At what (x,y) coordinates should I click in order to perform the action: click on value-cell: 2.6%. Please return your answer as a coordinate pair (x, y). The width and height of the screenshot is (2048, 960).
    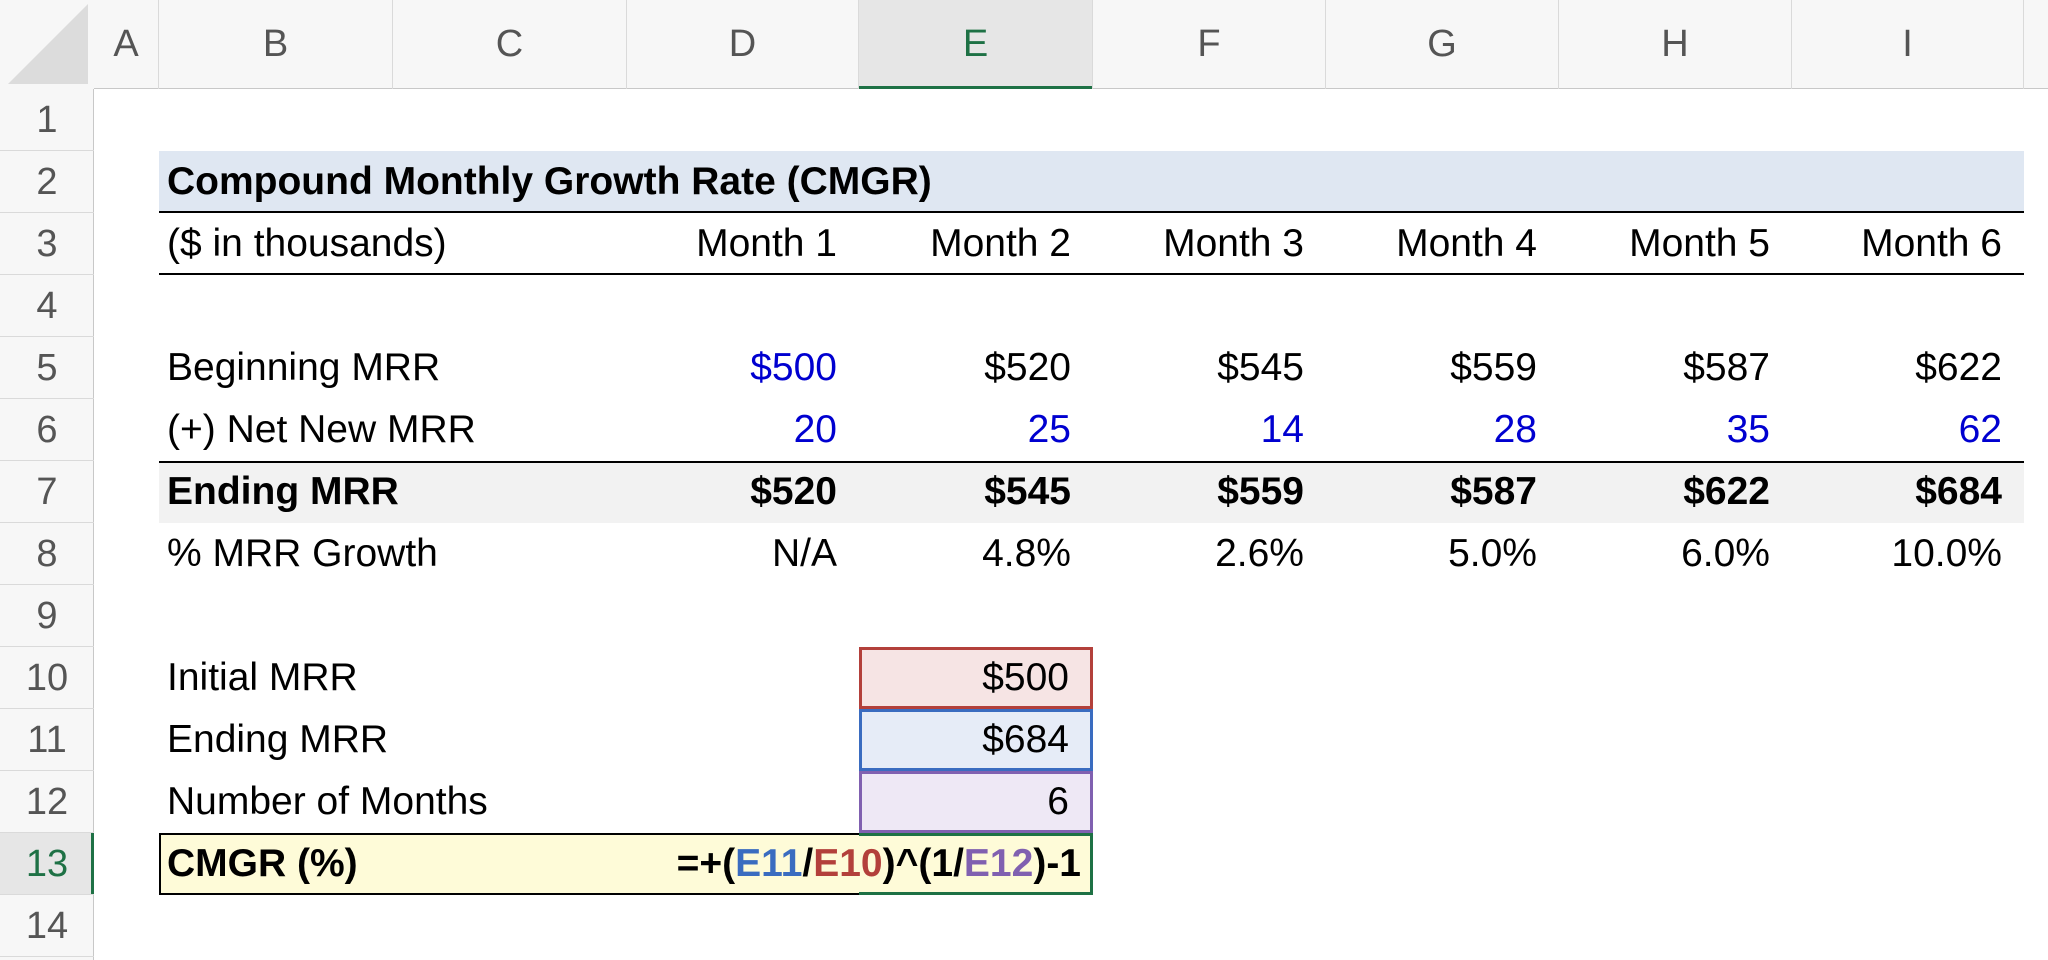
    Looking at the image, I should click on (1259, 553).